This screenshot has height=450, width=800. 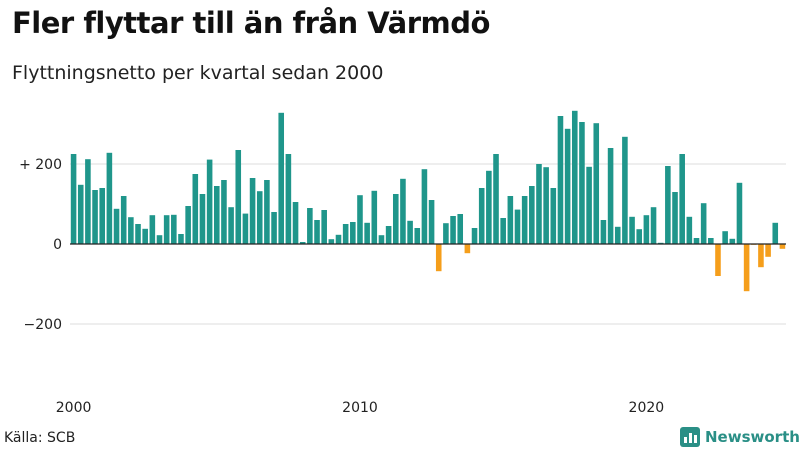 I want to click on brand-name: Newsworthy, so click(x=752, y=437).